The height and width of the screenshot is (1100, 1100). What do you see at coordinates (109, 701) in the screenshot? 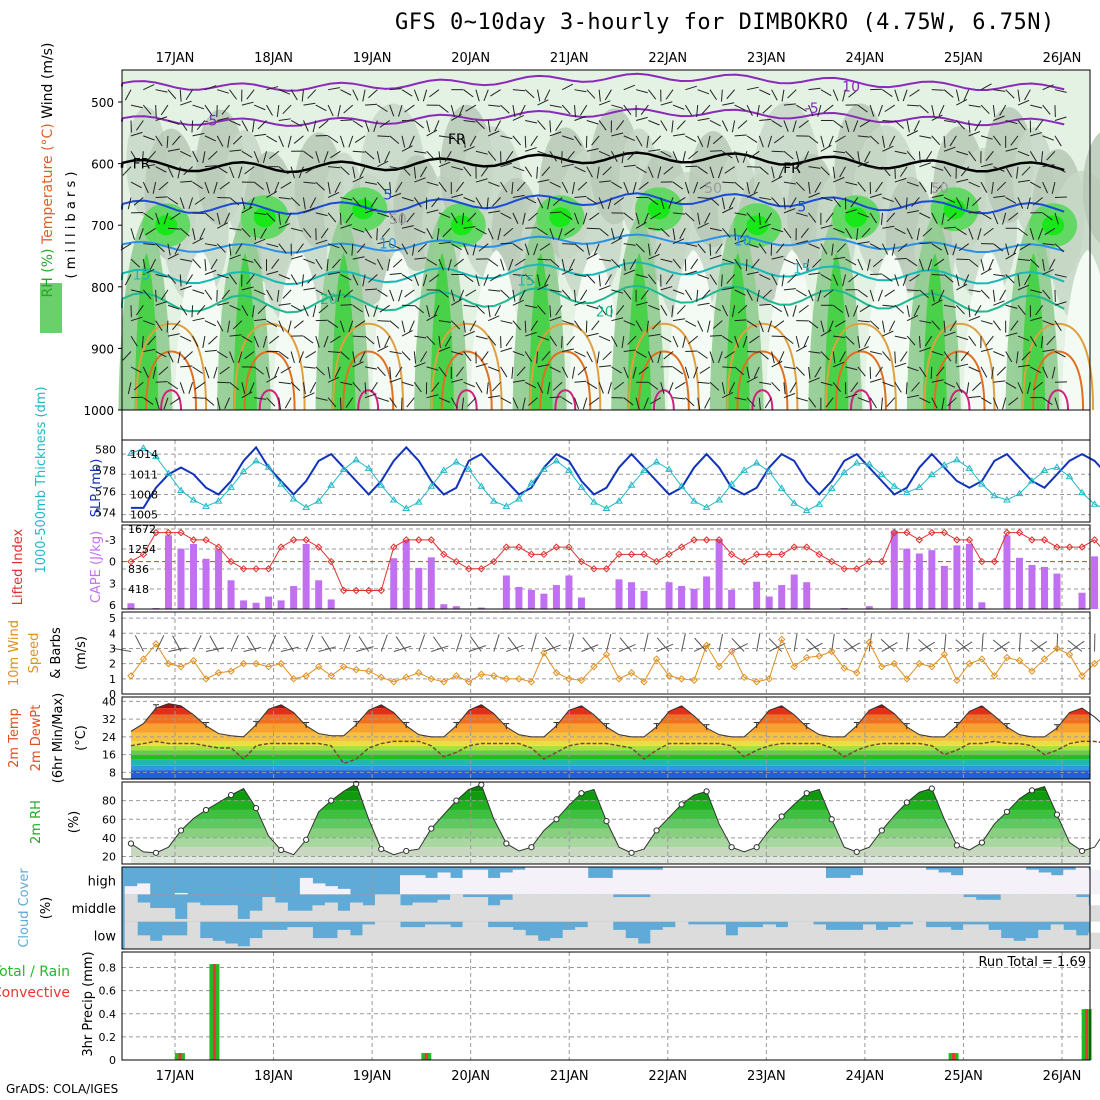
I see `tick-label: 40` at bounding box center [109, 701].